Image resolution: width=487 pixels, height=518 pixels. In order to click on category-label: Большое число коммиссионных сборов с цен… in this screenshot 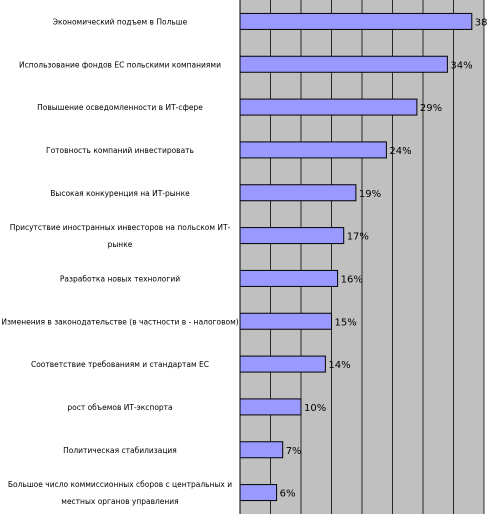, I will do `click(120, 484)`.